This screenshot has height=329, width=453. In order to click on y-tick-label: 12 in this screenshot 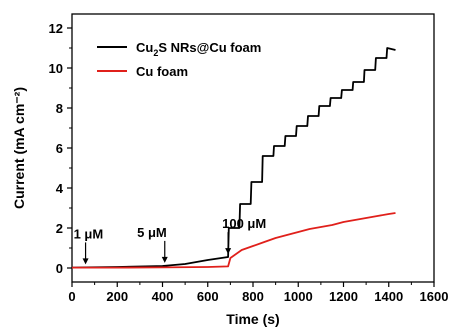, I will do `click(56, 28)`.